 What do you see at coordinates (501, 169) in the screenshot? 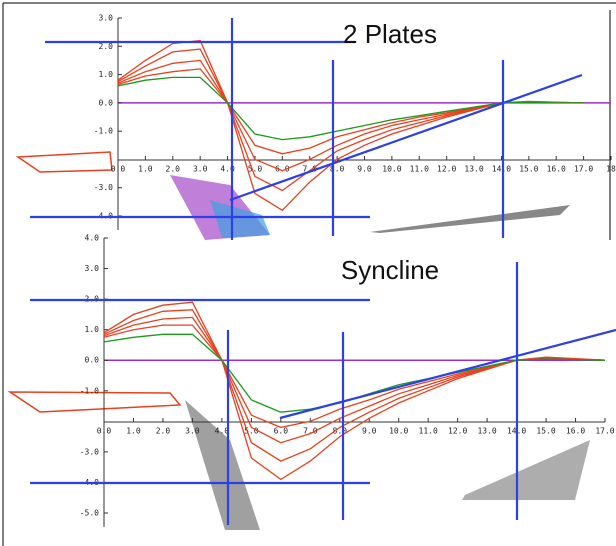
I see `x-tick-label: 14.0` at bounding box center [501, 169].